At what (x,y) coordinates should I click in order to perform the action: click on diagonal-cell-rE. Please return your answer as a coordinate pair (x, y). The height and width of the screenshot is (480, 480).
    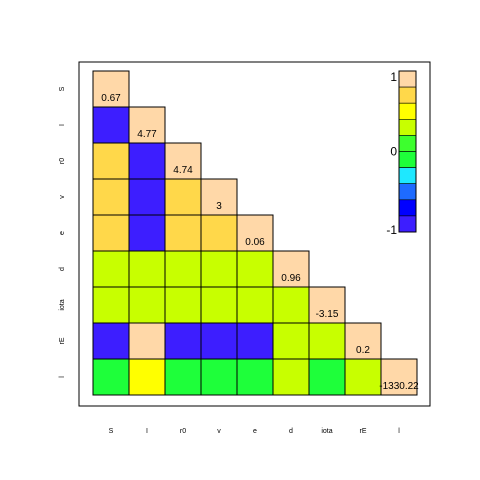
    Looking at the image, I should click on (363, 341).